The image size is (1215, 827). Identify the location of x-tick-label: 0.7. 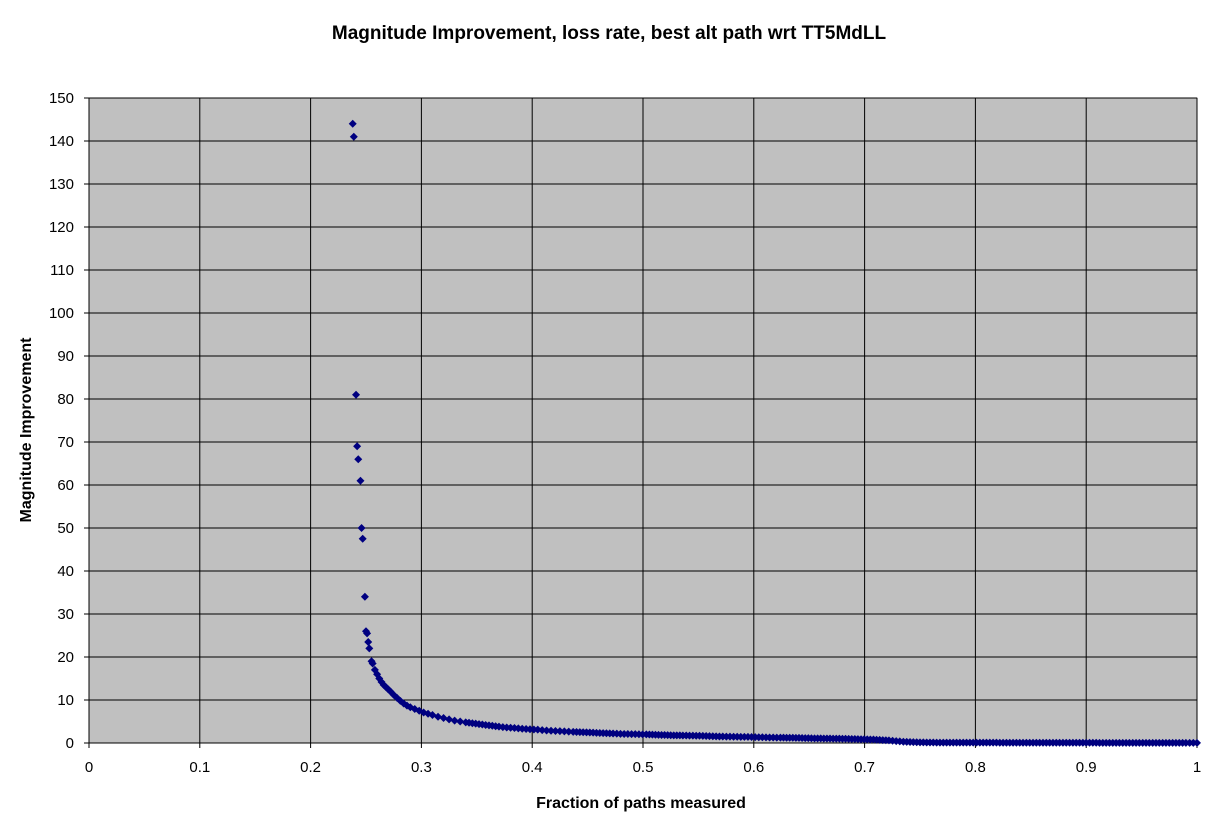
(864, 767).